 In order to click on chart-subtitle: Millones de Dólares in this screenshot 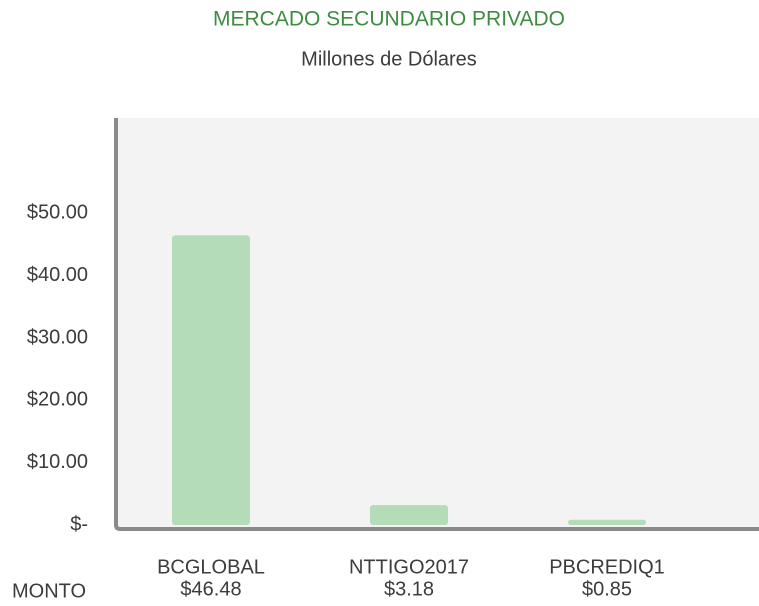, I will do `click(389, 59)`.